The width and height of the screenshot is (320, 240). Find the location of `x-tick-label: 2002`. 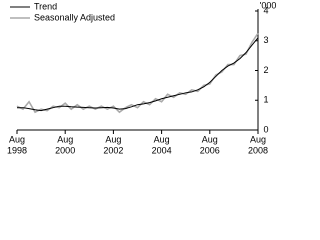

x-tick-label: 2002 is located at coordinates (113, 150).